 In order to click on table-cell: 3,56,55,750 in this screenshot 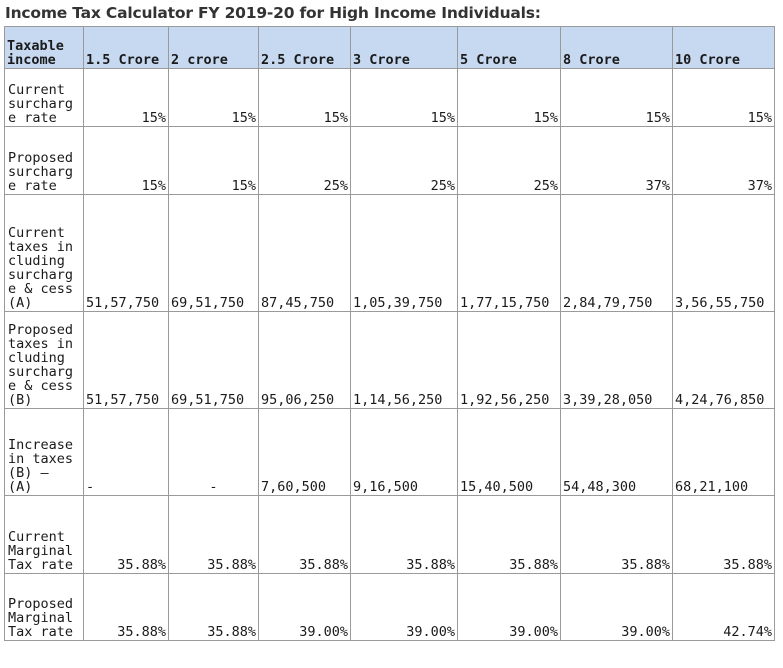, I will do `click(723, 253)`.